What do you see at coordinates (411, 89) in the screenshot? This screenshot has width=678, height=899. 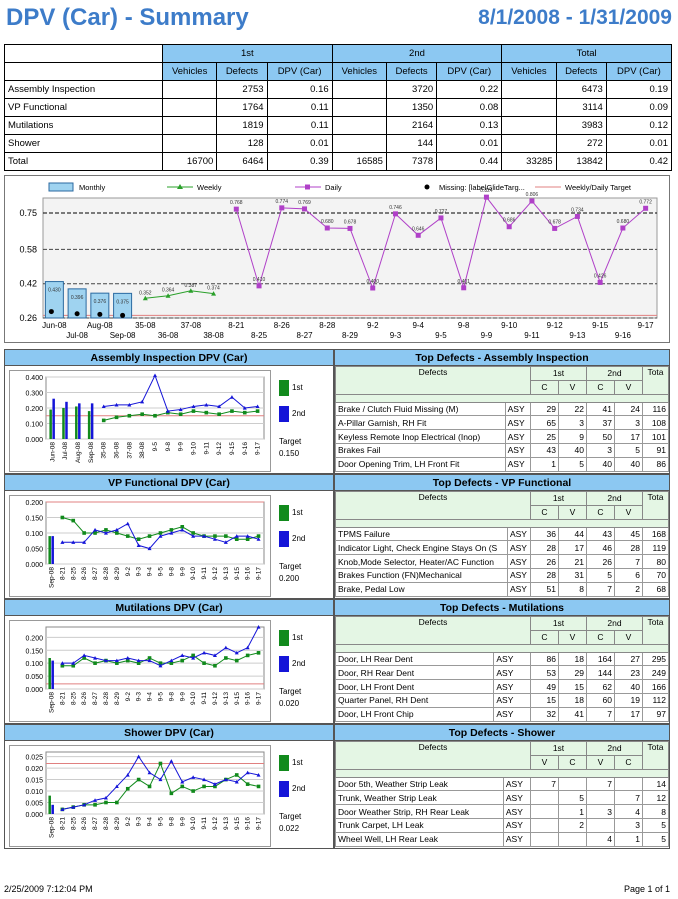 I see `summary-cell: 3720` at bounding box center [411, 89].